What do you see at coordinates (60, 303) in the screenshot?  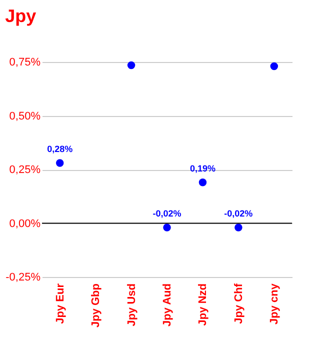 I see `x-tick-label: Jpy Eur` at bounding box center [60, 303].